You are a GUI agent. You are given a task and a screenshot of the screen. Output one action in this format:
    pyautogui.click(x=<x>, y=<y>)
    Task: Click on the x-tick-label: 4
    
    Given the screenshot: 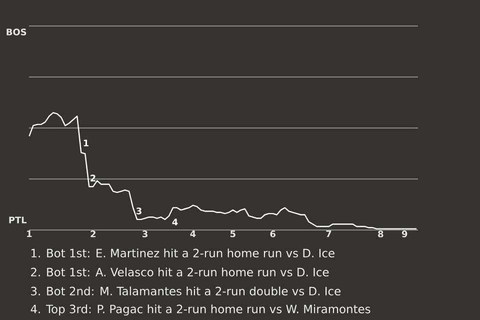 What is the action you would take?
    pyautogui.click(x=193, y=234)
    